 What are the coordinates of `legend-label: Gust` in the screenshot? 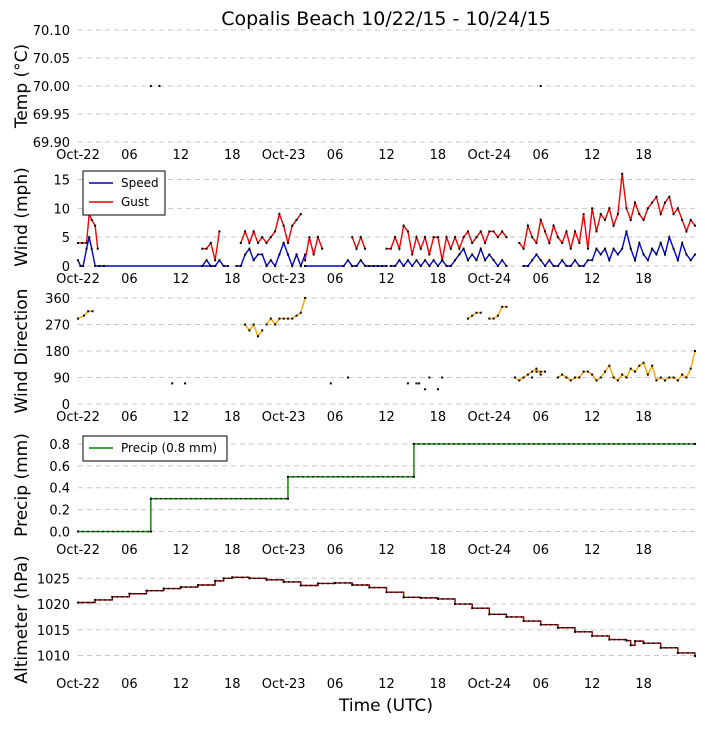 It's located at (135, 202).